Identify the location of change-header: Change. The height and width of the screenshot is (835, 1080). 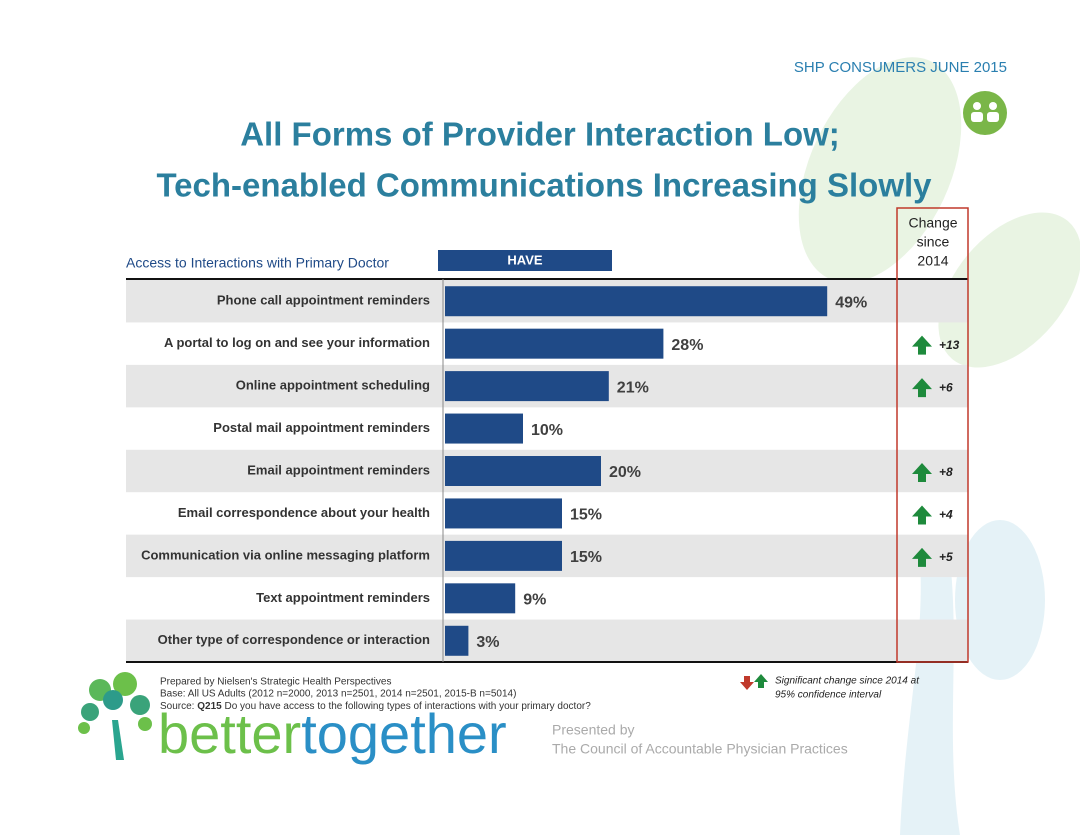
(932, 223).